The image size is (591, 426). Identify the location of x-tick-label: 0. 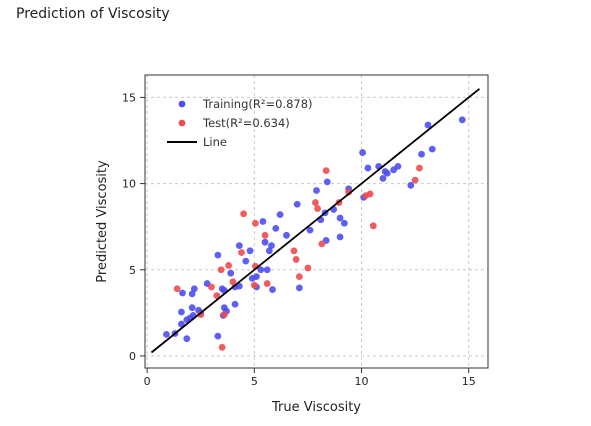
(147, 381).